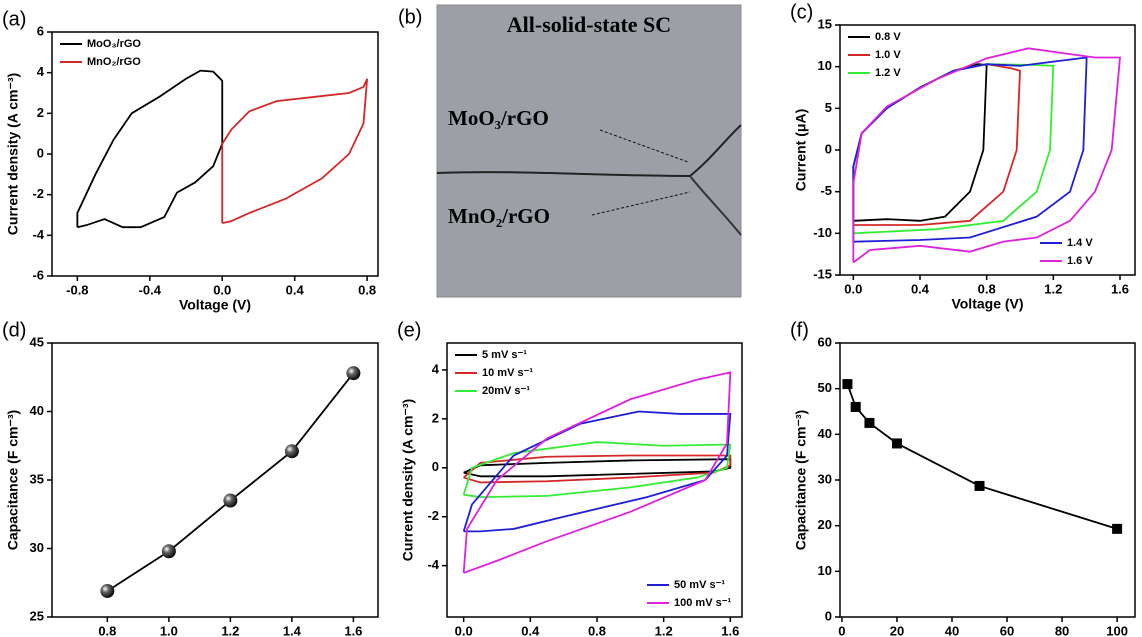  What do you see at coordinates (828, 107) in the screenshot?
I see `y-tick-label: 5` at bounding box center [828, 107].